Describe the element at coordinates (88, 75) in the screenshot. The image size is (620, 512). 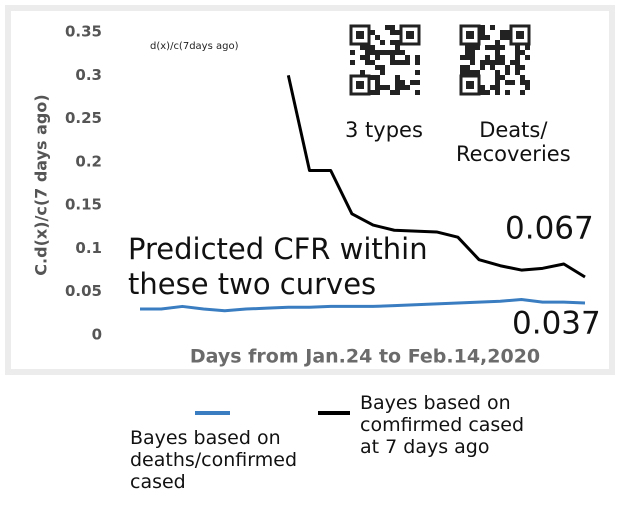
I see `y-tick-label: 0.3` at that location.